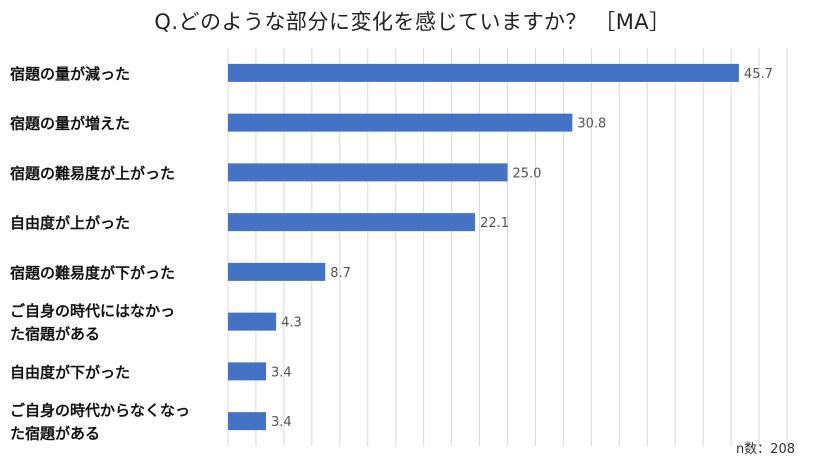 This screenshot has height=465, width=825. What do you see at coordinates (100, 422) in the screenshot?
I see `category-label: ご自身の時代からなくなった宿題がある` at bounding box center [100, 422].